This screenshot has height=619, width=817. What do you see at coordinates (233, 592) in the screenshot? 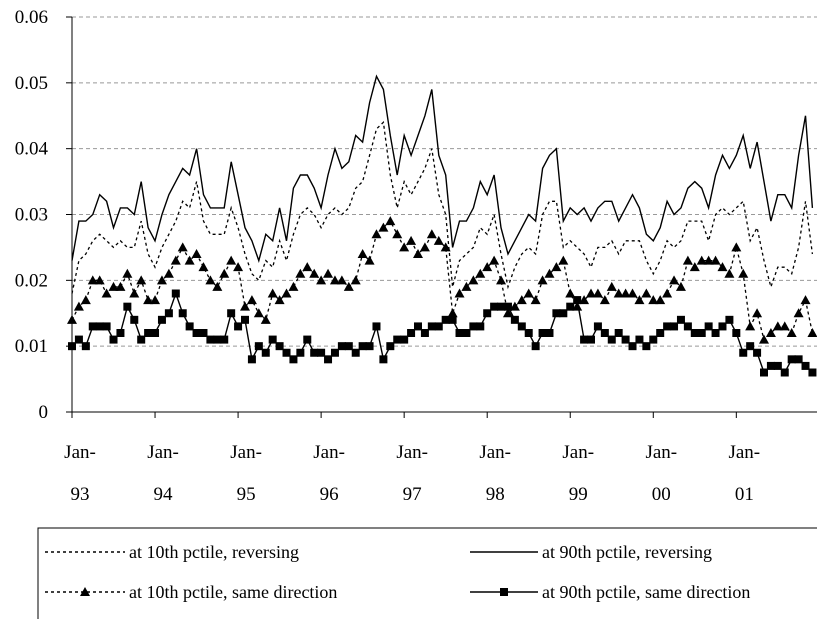
I see `legend-label: at 10th pctile, same direction` at bounding box center [233, 592].